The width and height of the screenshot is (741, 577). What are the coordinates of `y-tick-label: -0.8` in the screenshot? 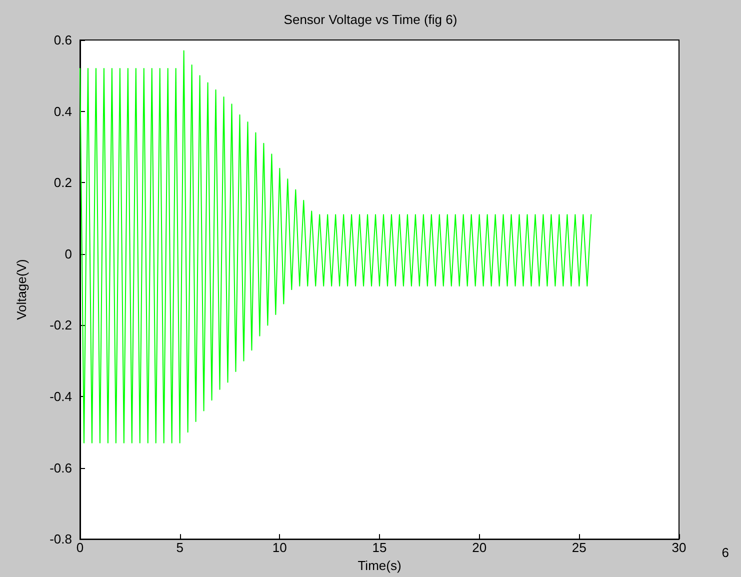 It's located at (61, 539).